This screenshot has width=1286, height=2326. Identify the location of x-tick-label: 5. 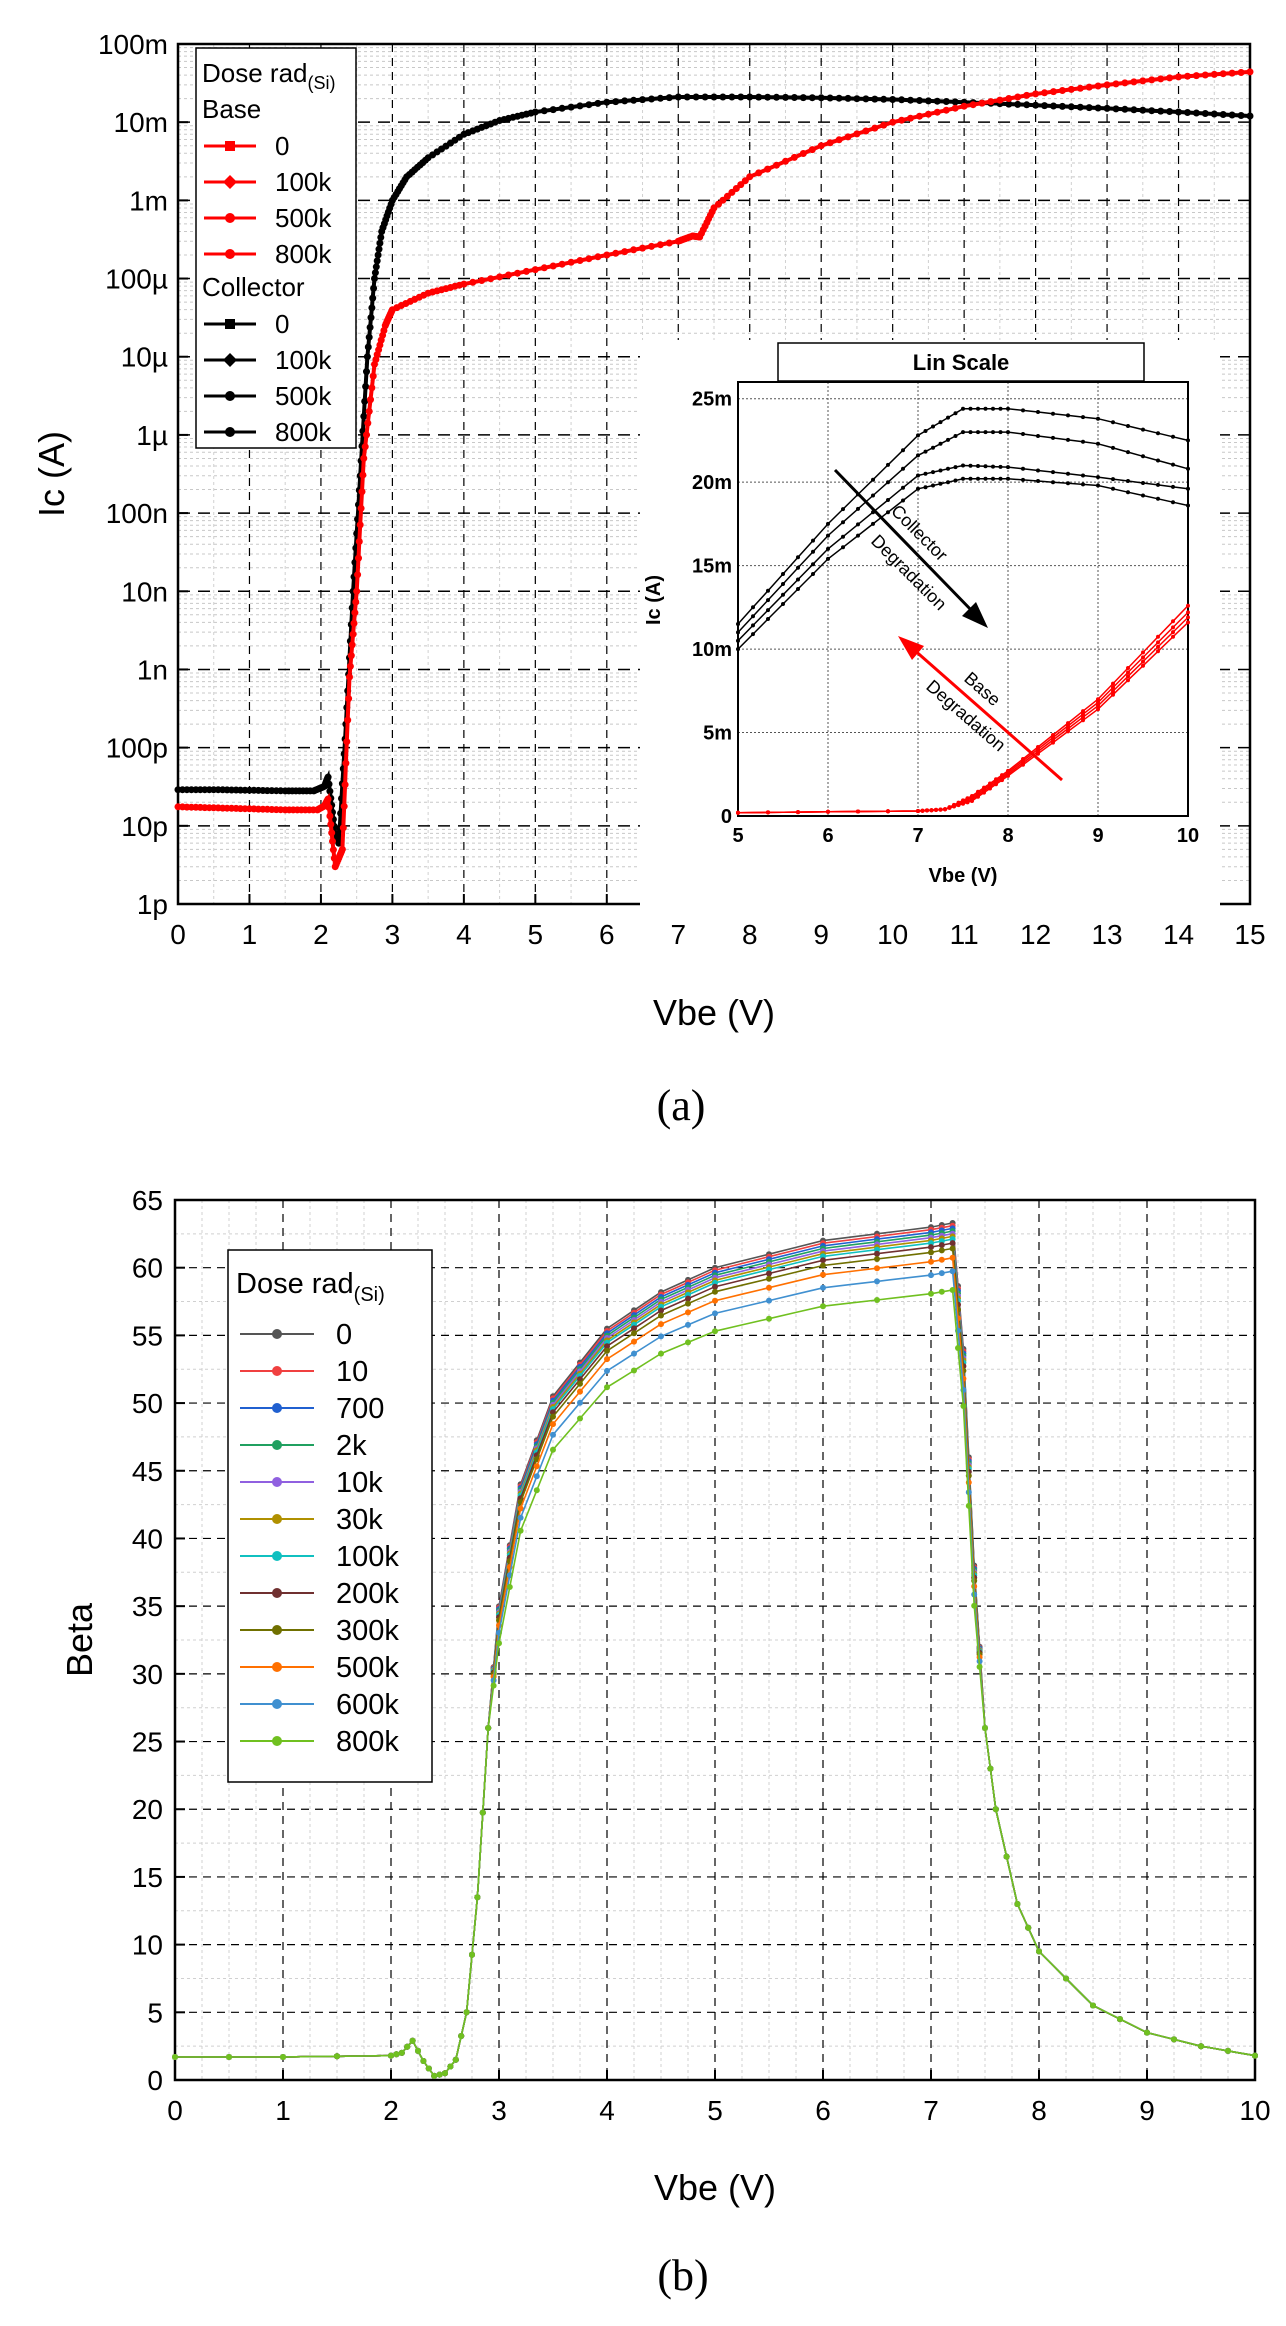
(715, 2110).